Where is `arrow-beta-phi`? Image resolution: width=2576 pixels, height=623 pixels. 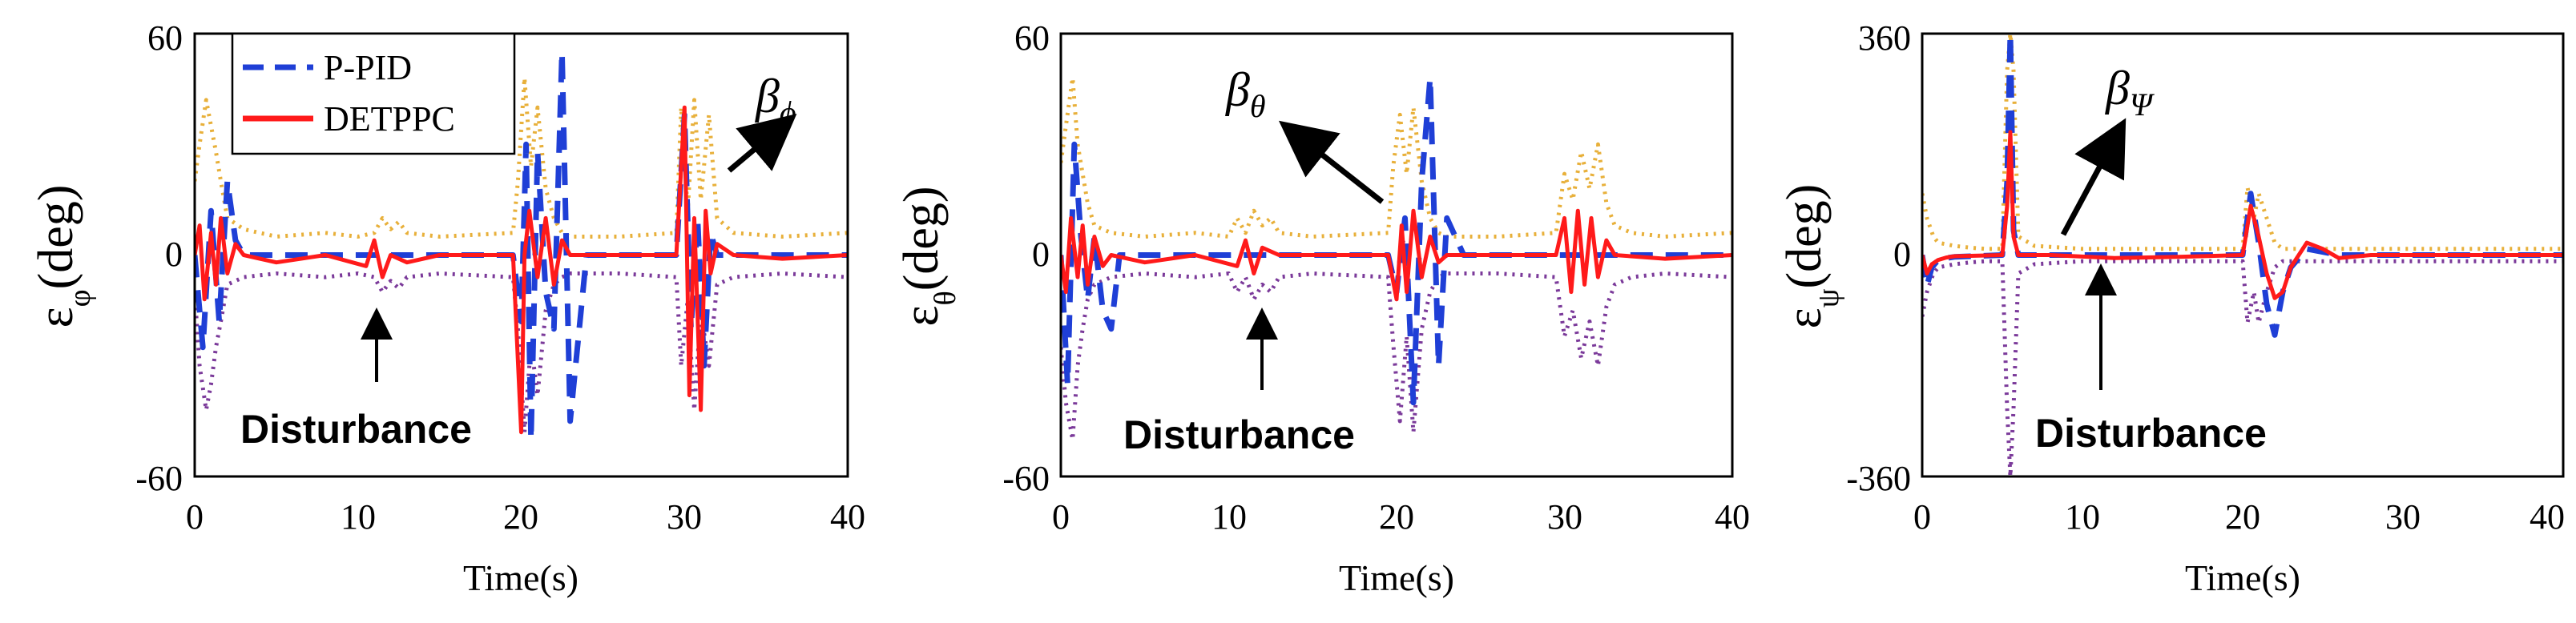 arrow-beta-phi is located at coordinates (762, 143).